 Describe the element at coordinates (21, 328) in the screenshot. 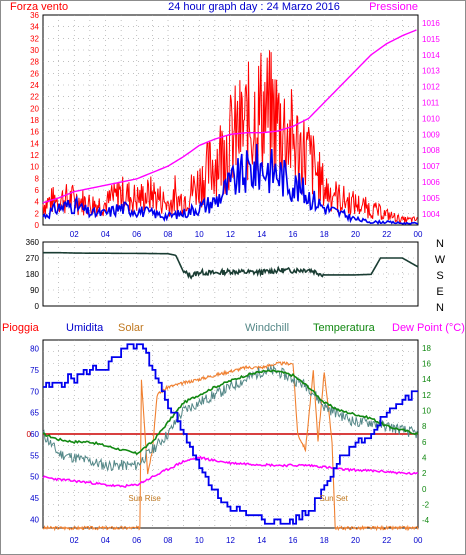

I see `legend-pioggia: Pioggia` at that location.